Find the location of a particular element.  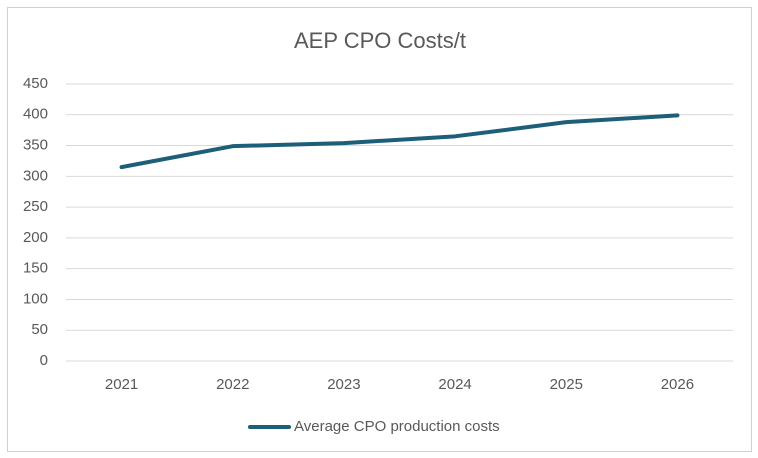

y-tick-label: 150 is located at coordinates (35, 268).